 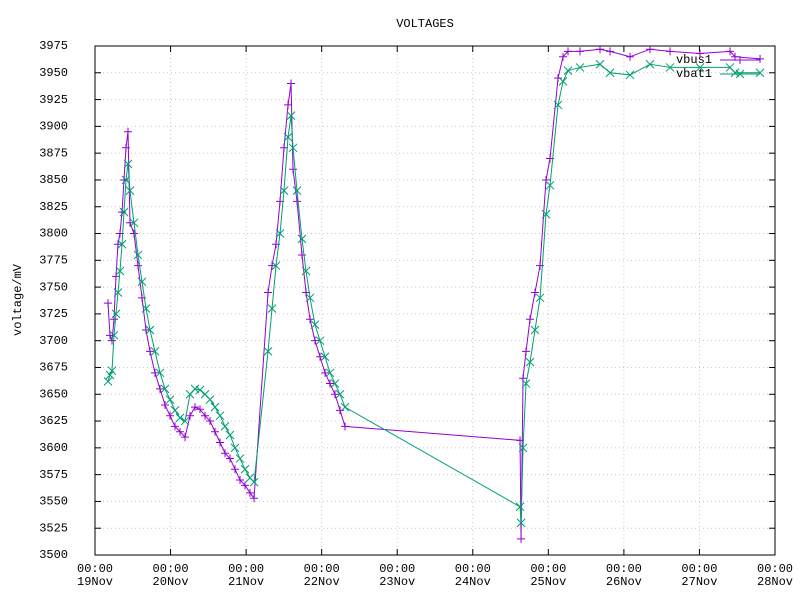 What do you see at coordinates (53, 100) in the screenshot?
I see `y-tick-label: 3925` at bounding box center [53, 100].